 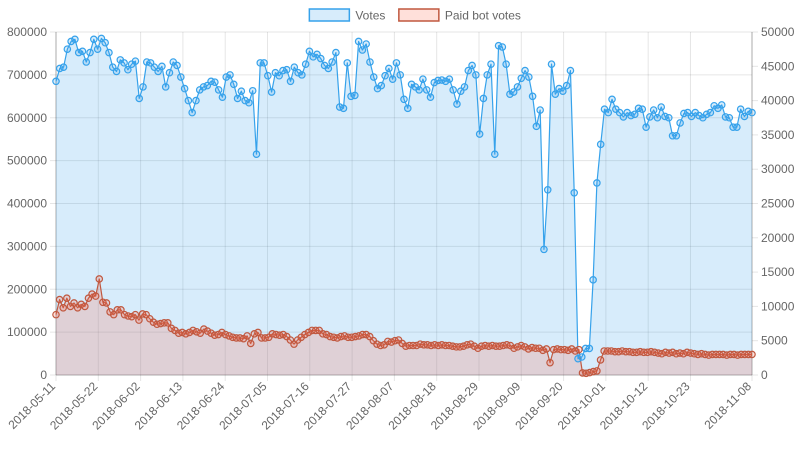 What do you see at coordinates (778, 32) in the screenshot?
I see `y-right-tick-label: 50000` at bounding box center [778, 32].